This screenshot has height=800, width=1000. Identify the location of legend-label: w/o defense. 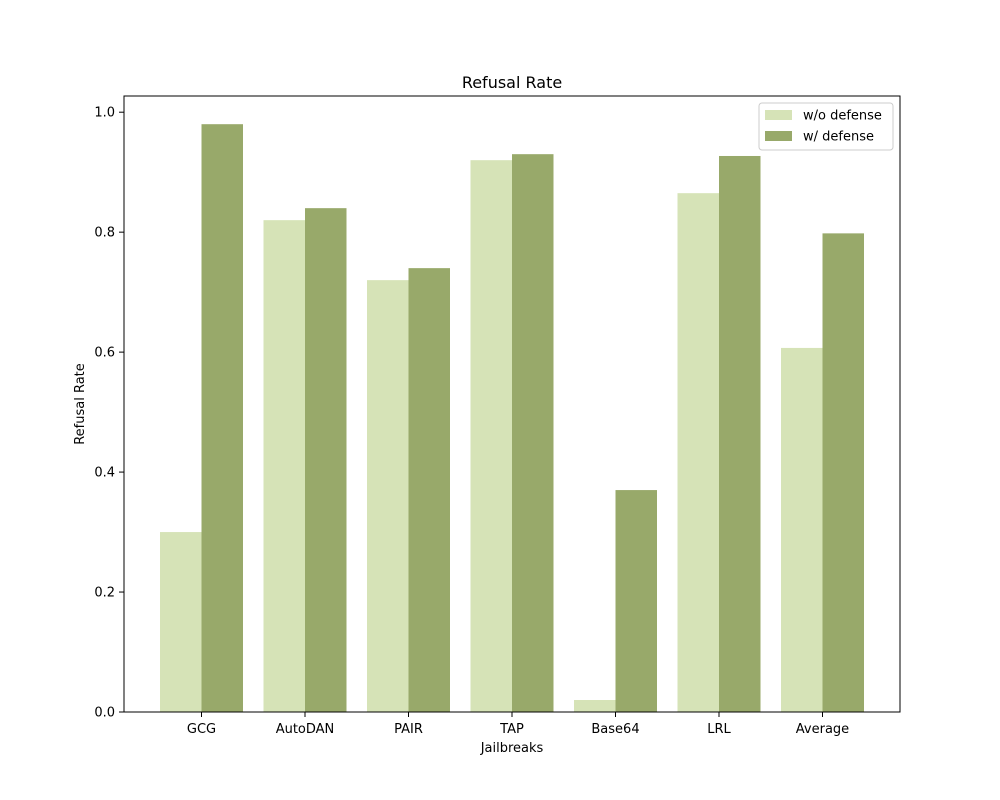
(842, 116).